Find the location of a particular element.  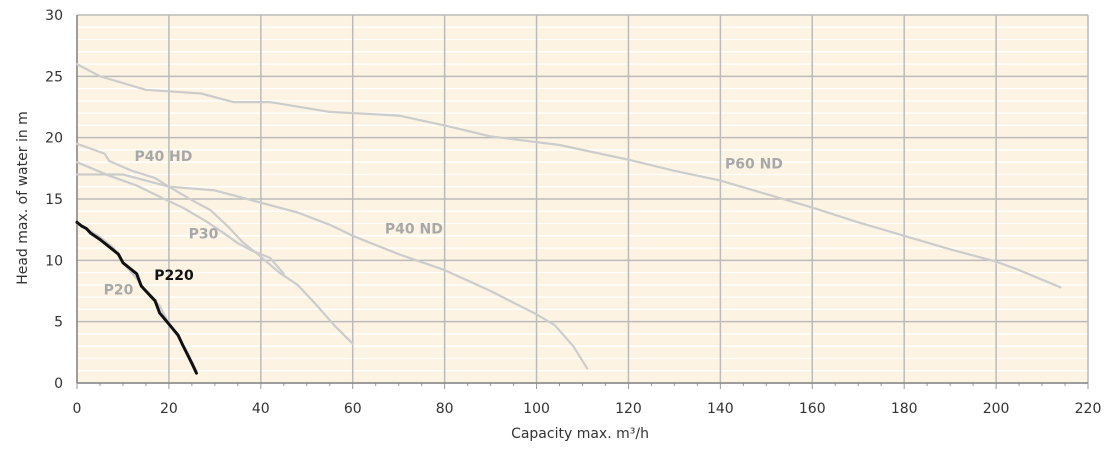

x-tick-label: 200 is located at coordinates (996, 409).